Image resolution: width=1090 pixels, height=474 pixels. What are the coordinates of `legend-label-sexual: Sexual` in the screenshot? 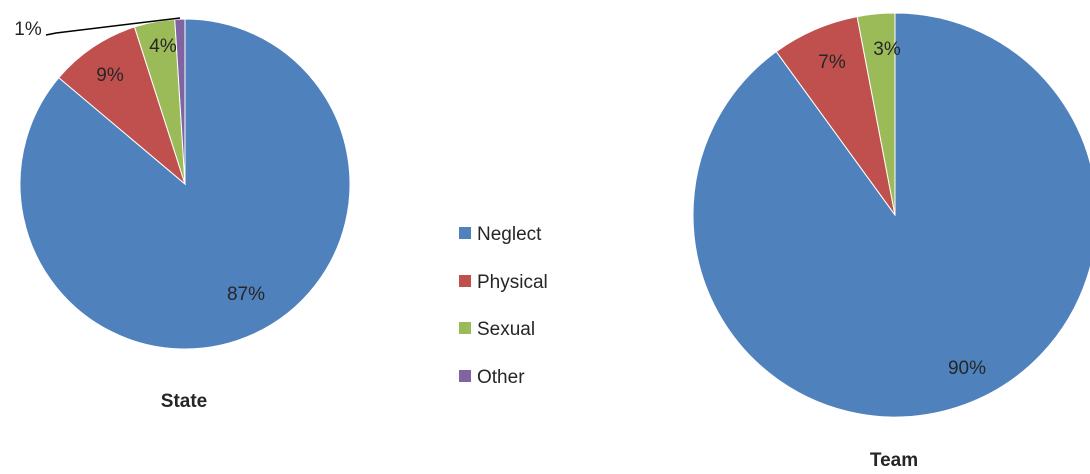 It's located at (506, 329).